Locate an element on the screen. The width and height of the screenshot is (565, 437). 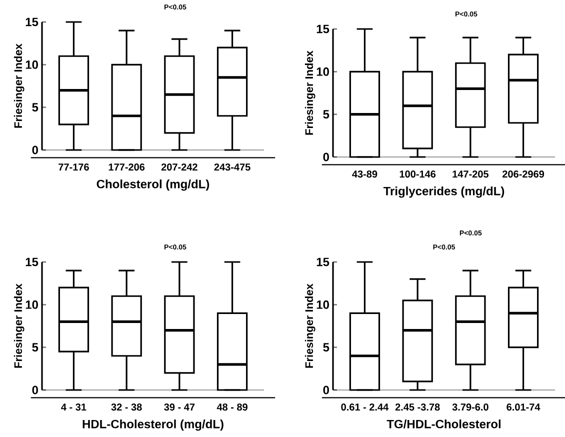
x-tick-label: 207-242 is located at coordinates (179, 167).